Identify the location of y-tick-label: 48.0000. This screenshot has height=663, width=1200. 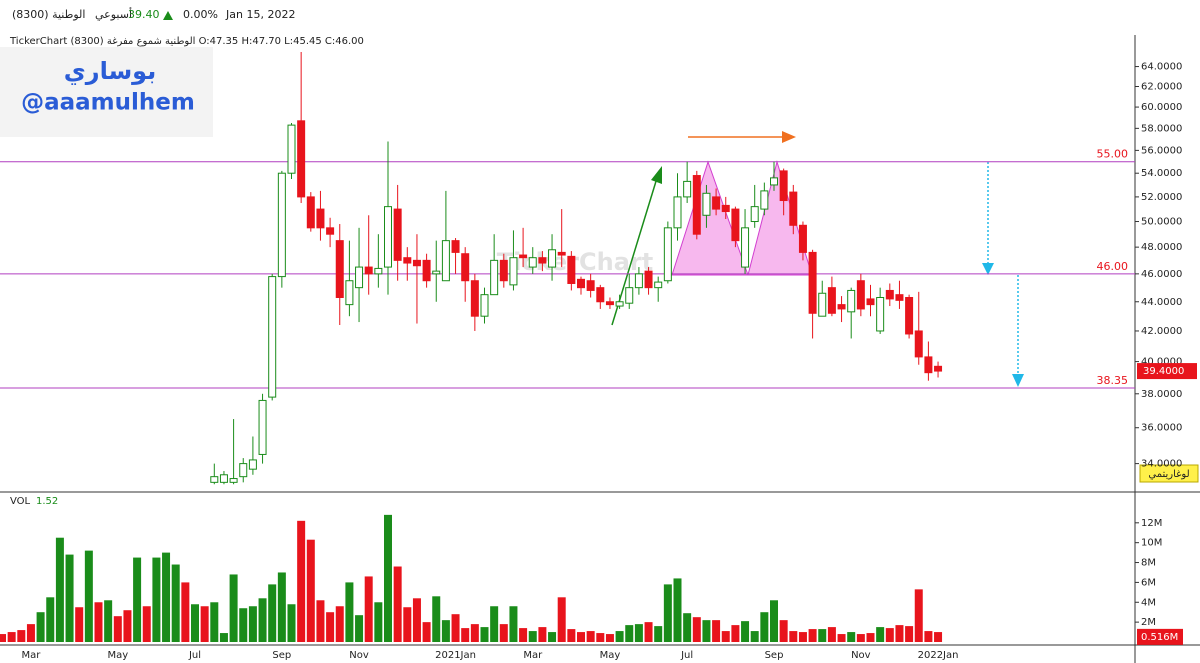
(1161, 247).